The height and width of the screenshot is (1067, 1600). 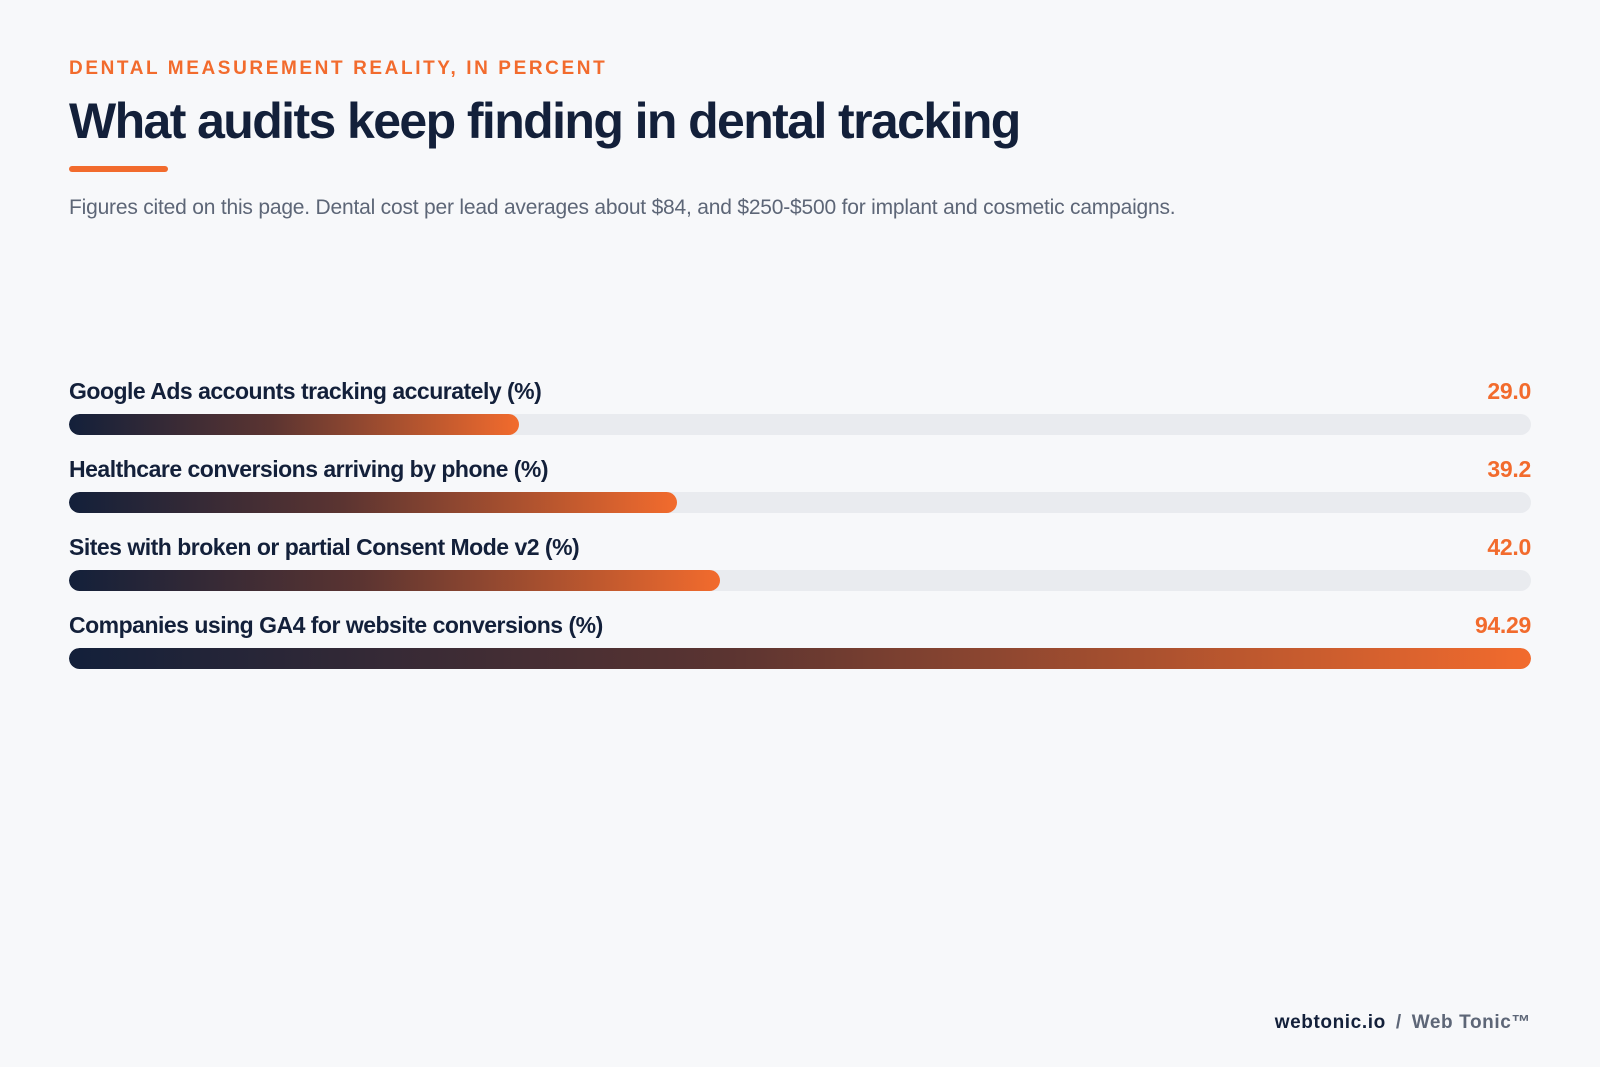 I want to click on footer-credit: webtonic.io / Web Tonic™, so click(x=1403, y=1023).